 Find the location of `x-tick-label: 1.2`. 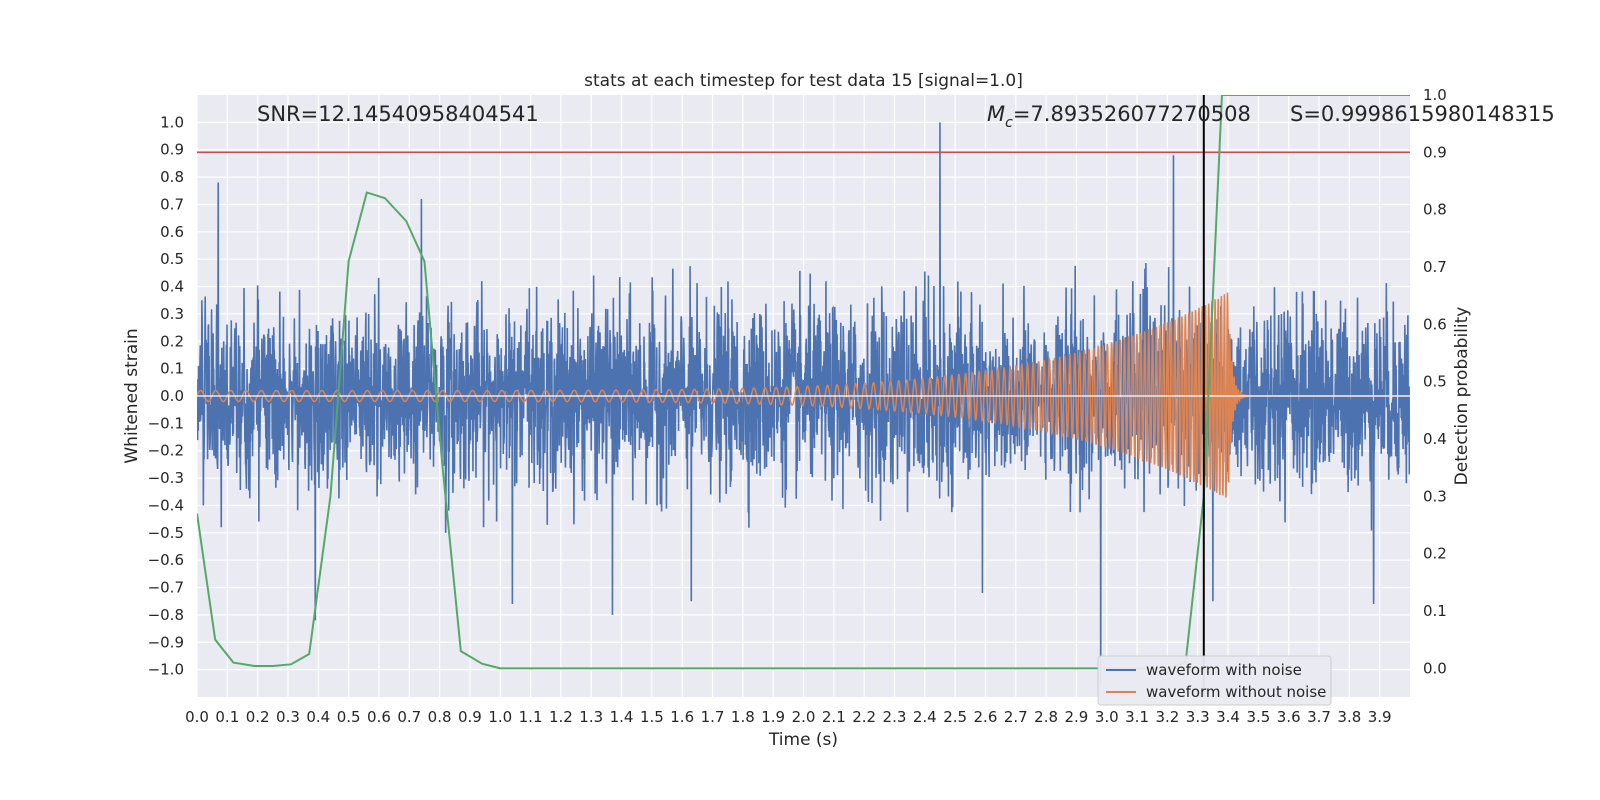

x-tick-label: 1.2 is located at coordinates (561, 717).